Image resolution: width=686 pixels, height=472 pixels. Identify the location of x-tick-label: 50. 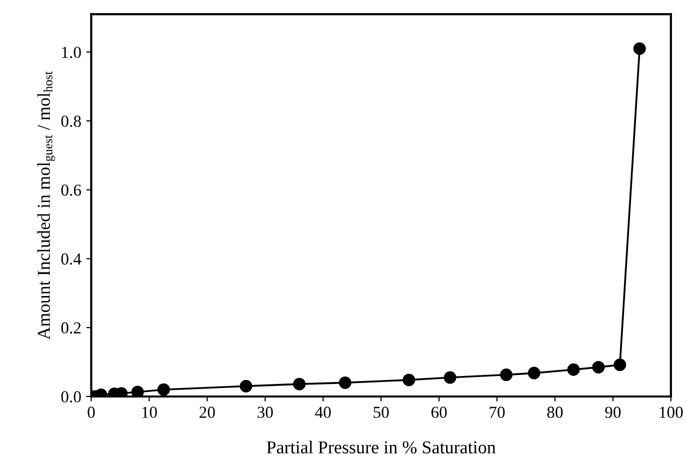
(381, 412).